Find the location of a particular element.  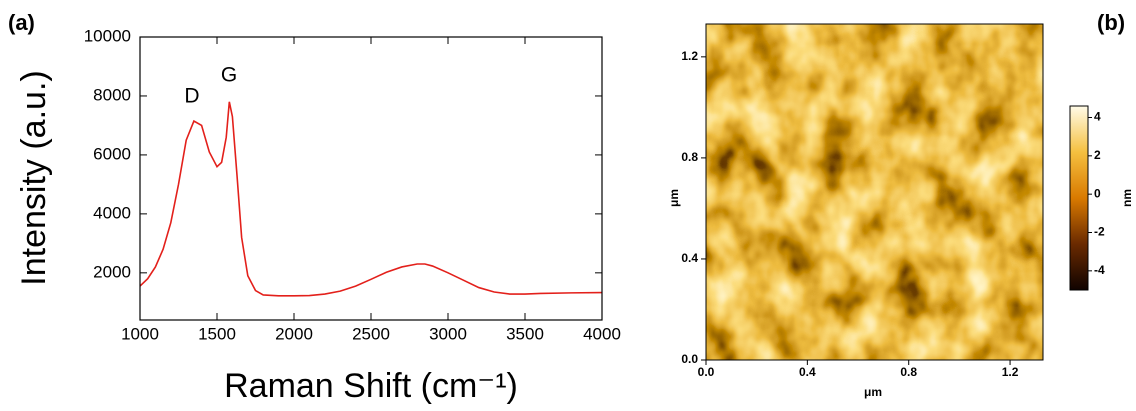

y-tick-label: 6000 is located at coordinates (112, 153).